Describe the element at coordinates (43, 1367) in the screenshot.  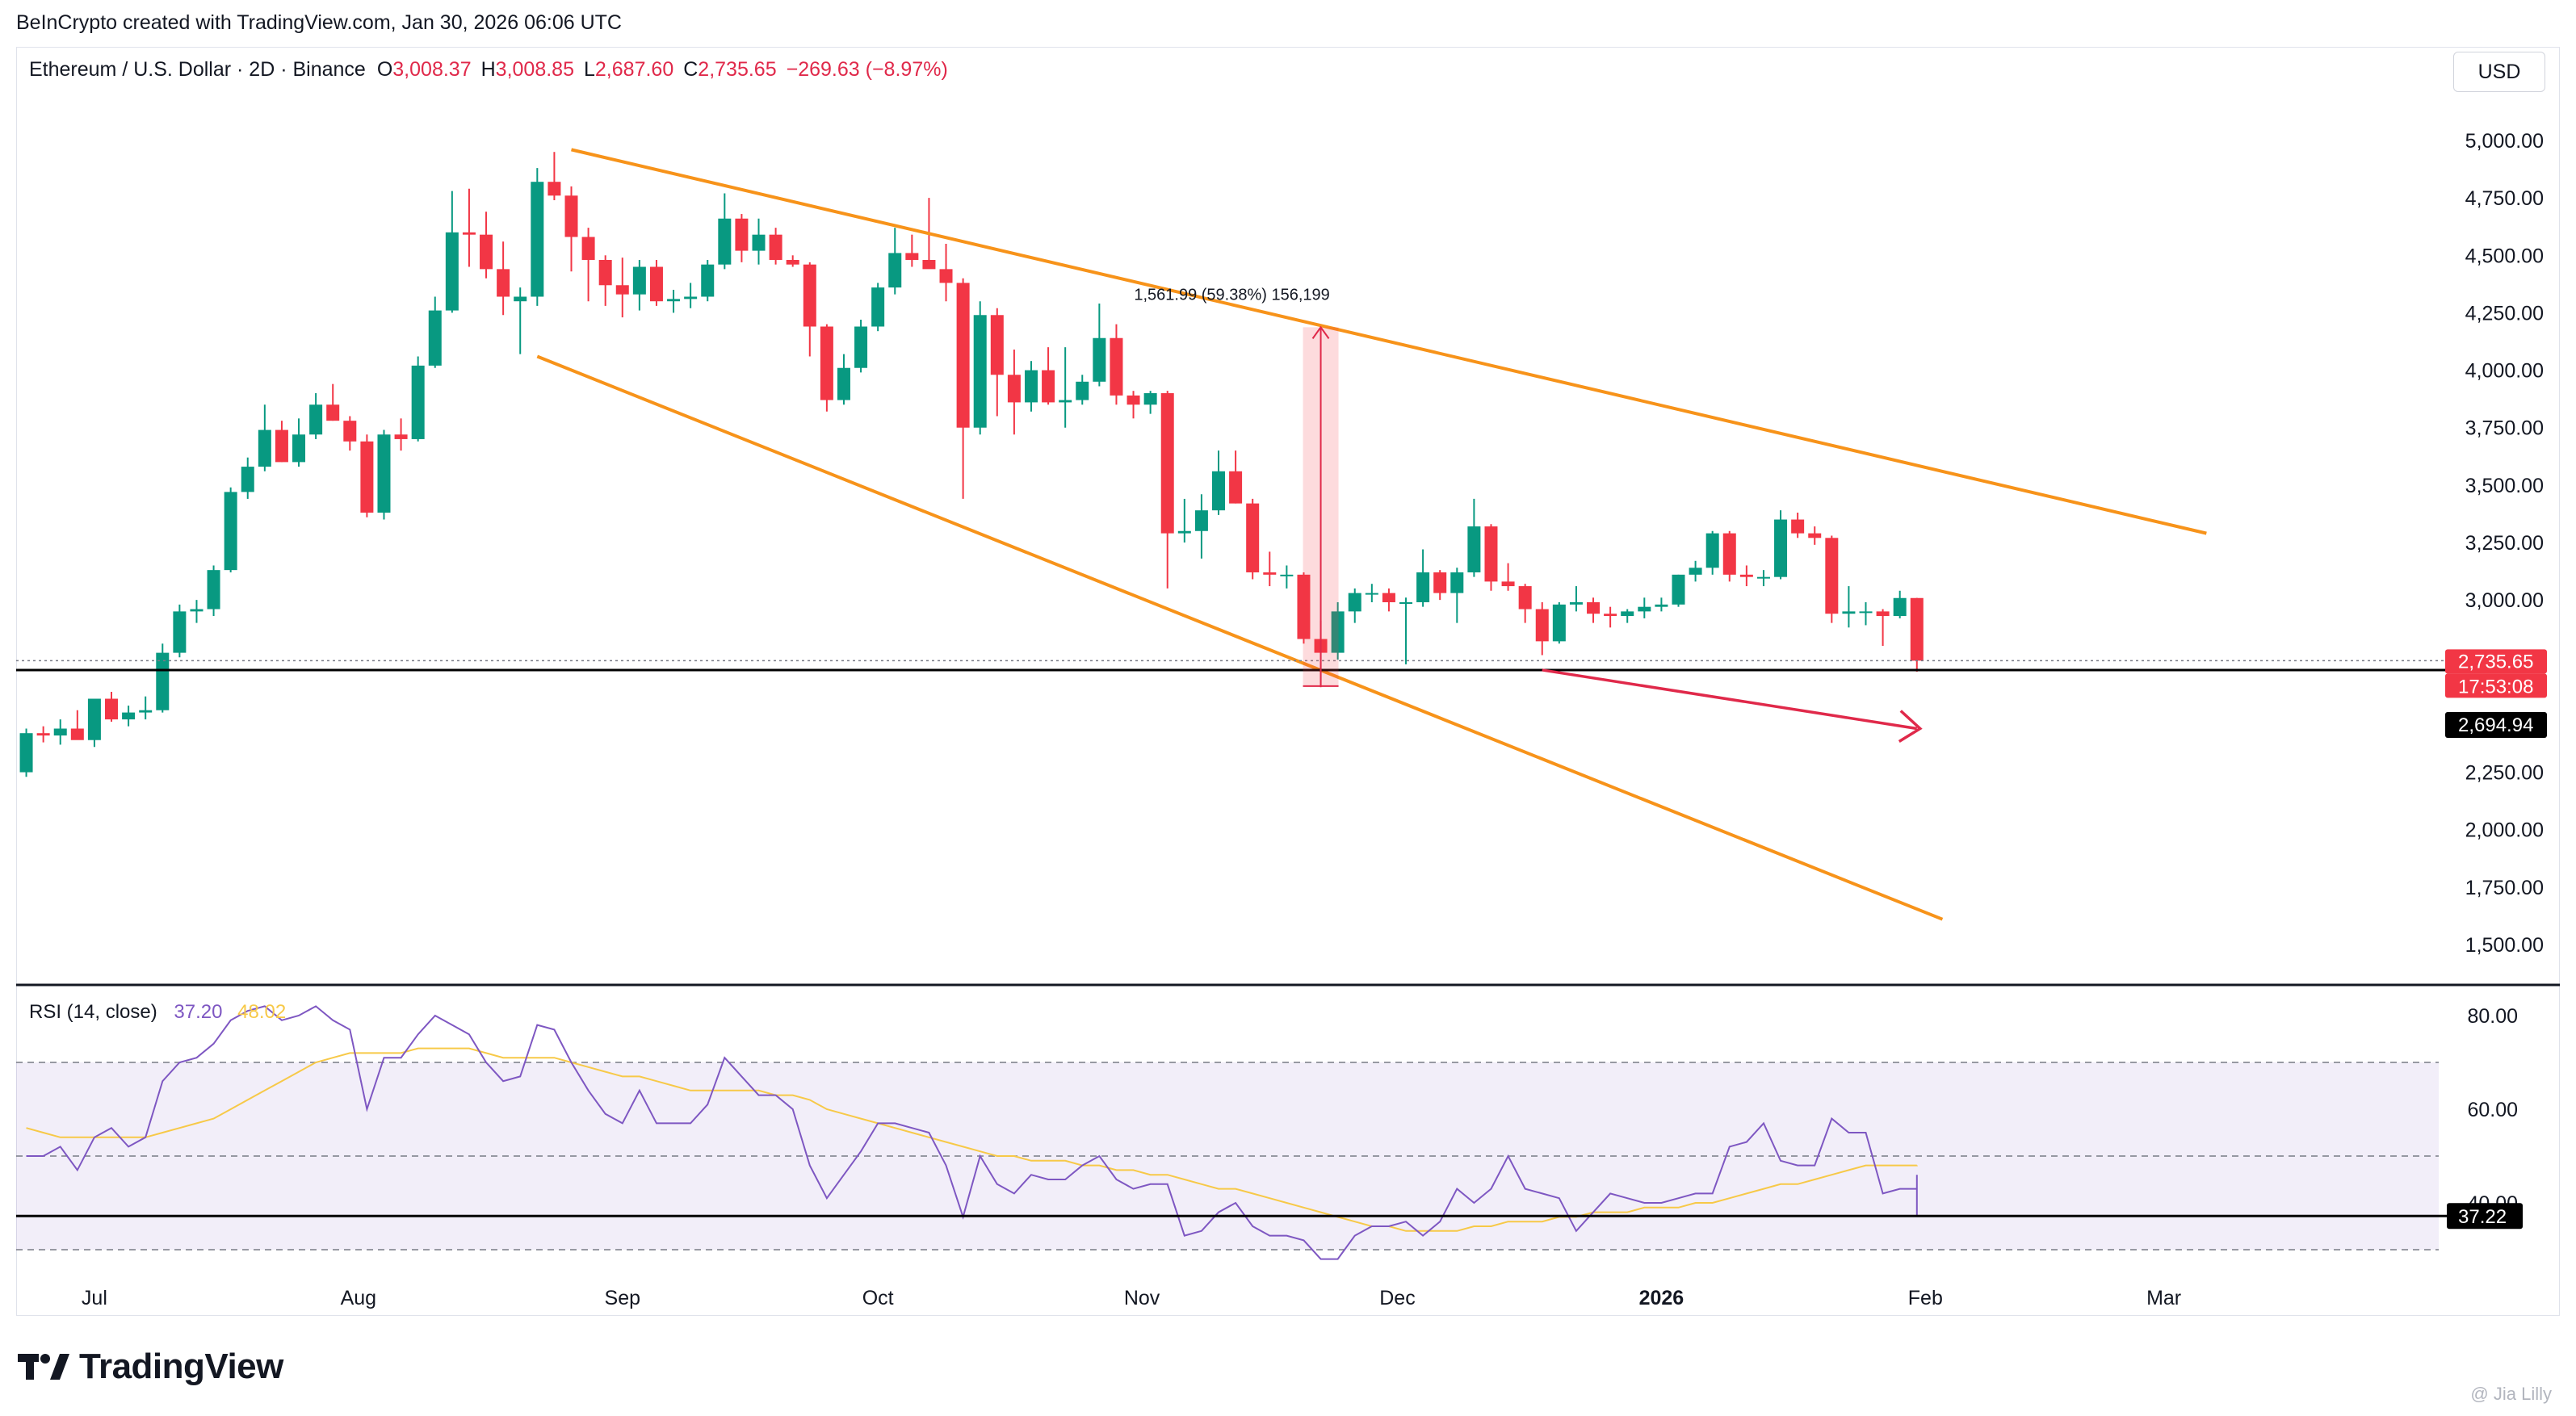
I see `tradingview-logo-icon` at that location.